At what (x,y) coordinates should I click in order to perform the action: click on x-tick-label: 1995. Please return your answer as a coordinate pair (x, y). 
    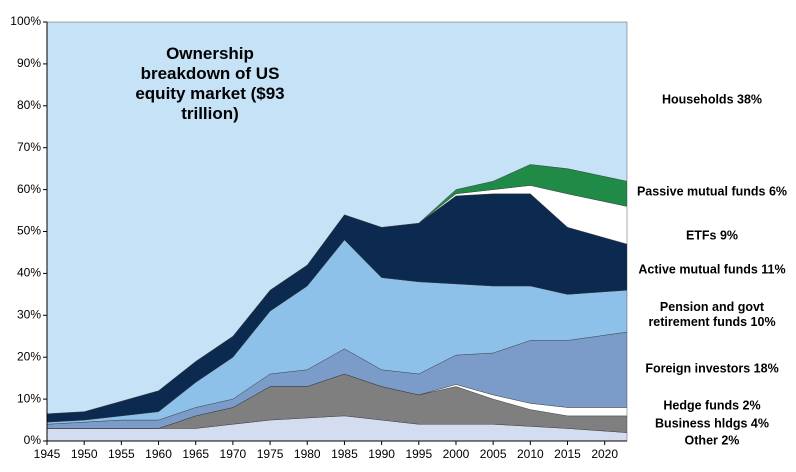
    Looking at the image, I should click on (418, 454).